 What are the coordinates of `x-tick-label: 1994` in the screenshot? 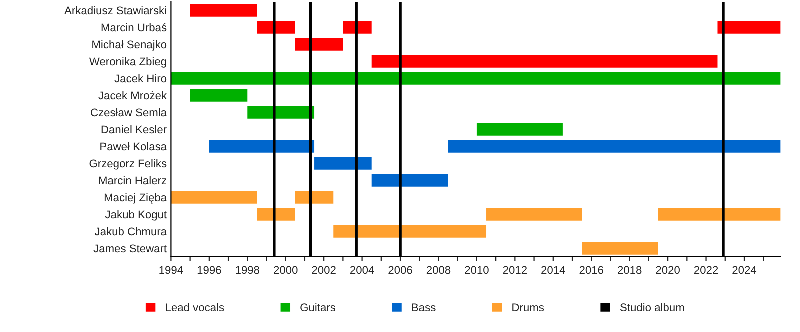 It's located at (172, 270).